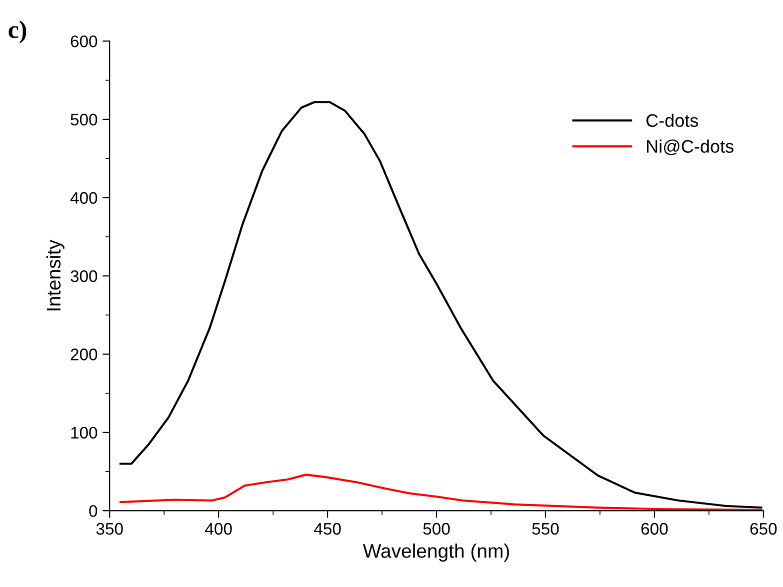  What do you see at coordinates (327, 528) in the screenshot?
I see `x-tick-label: 450` at bounding box center [327, 528].